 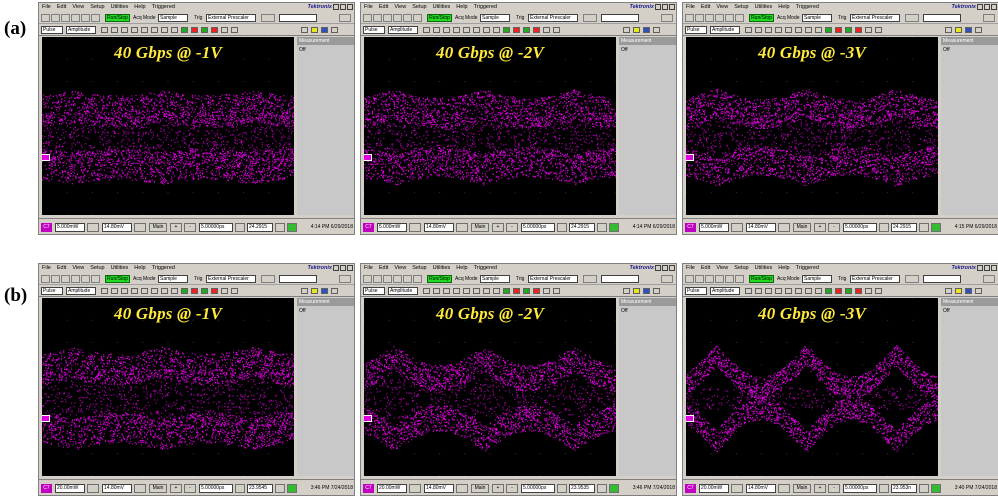 I want to click on position-stepper, so click(x=280, y=227).